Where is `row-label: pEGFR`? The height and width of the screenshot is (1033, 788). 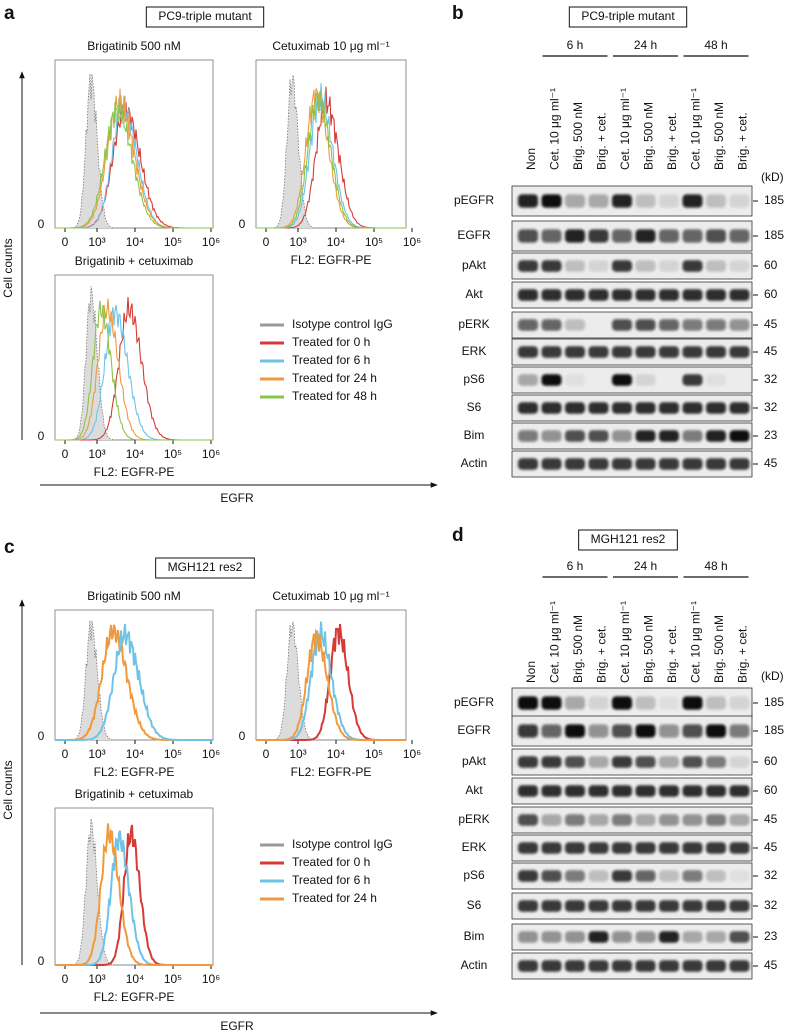
row-label: pEGFR is located at coordinates (474, 200).